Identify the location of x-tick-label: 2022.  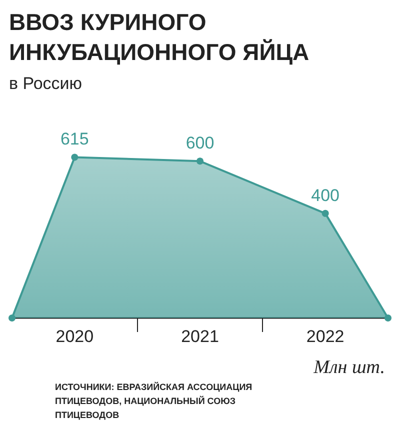
(325, 336).